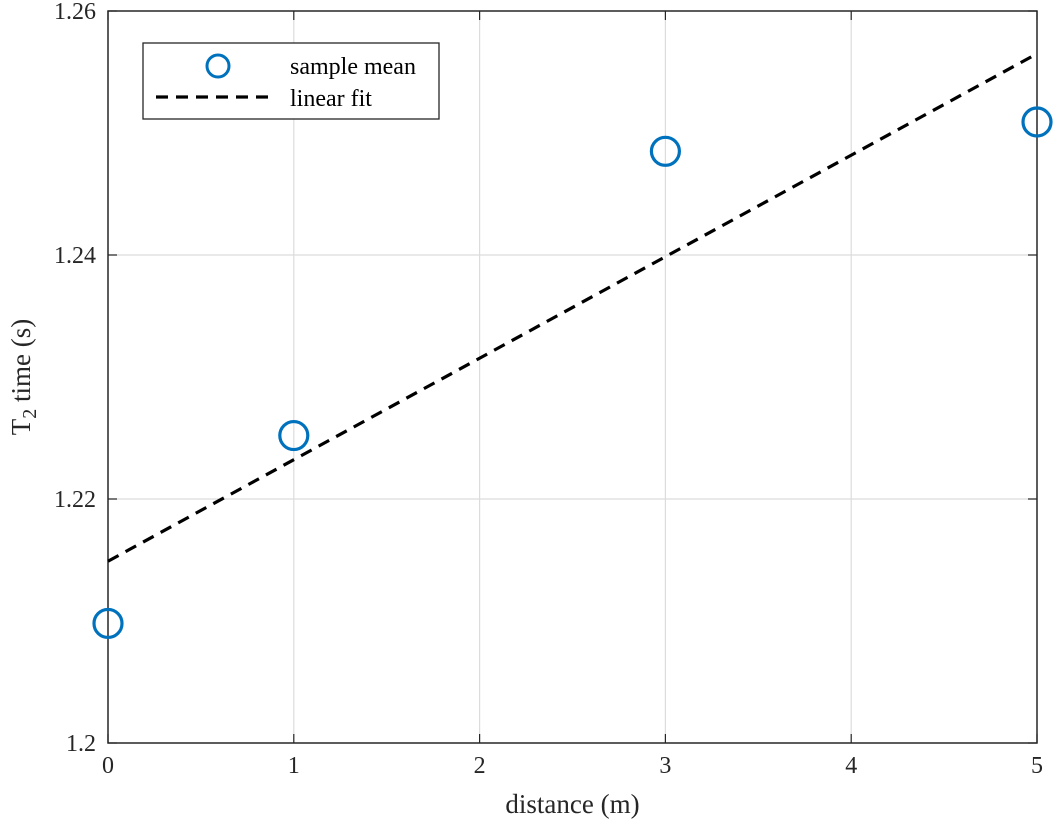 This screenshot has height=823, width=1058. Describe the element at coordinates (665, 766) in the screenshot. I see `x-tick-label: 3` at that location.